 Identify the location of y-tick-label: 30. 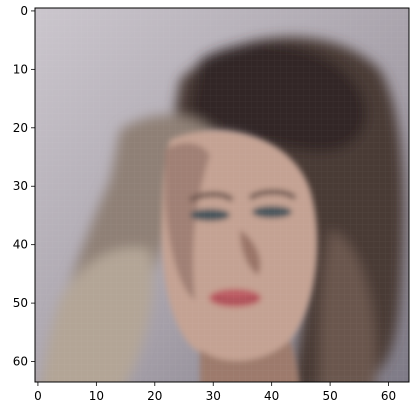
(20, 186).